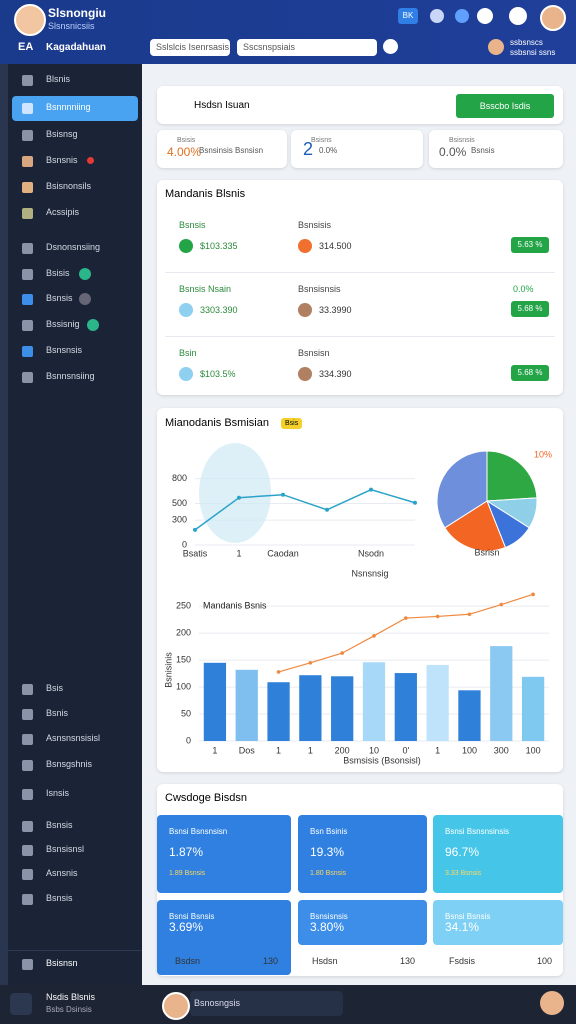  Describe the element at coordinates (271, 961) in the screenshot. I see `footer-value: 130` at that location.